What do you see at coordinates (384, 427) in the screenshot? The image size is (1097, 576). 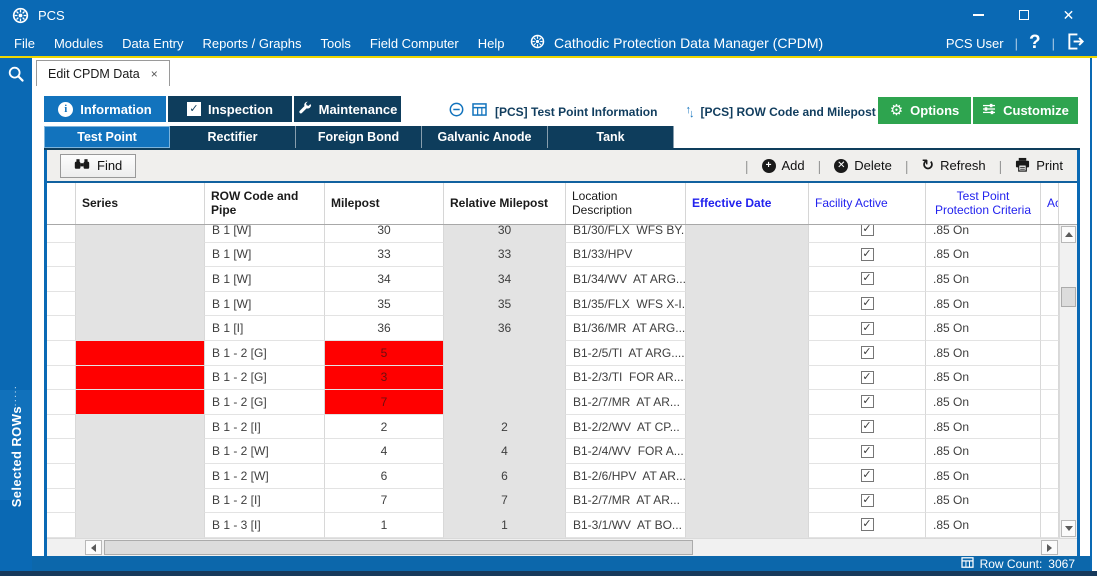 I see `cell-milepost: 2` at bounding box center [384, 427].